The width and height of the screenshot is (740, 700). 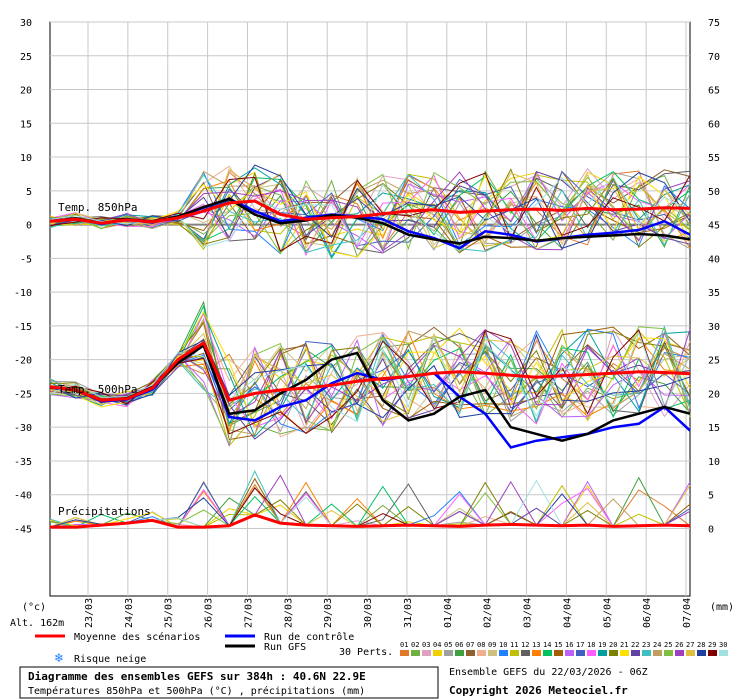 I want to click on member-number: 11, so click(x=514, y=645).